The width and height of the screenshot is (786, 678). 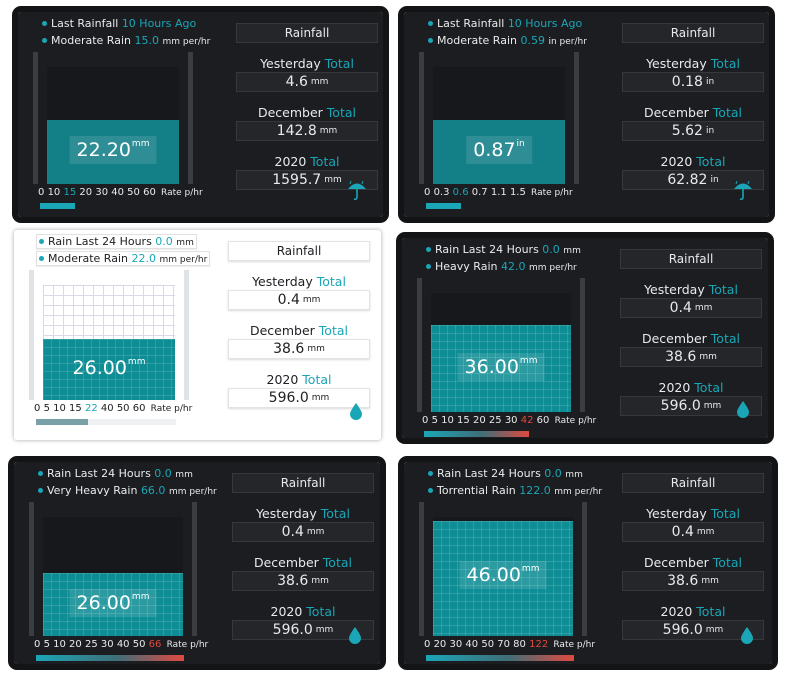 What do you see at coordinates (113, 602) in the screenshot?
I see `rain-reading: 26.00mm` at bounding box center [113, 602].